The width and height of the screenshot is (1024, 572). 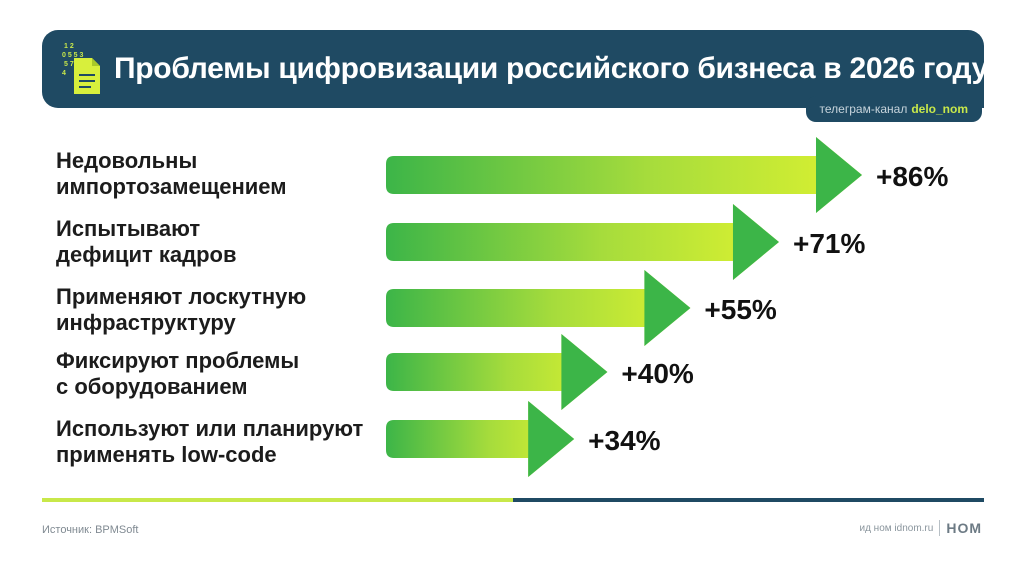 I want to click on telegram-handle: delo_nom, so click(x=939, y=109).